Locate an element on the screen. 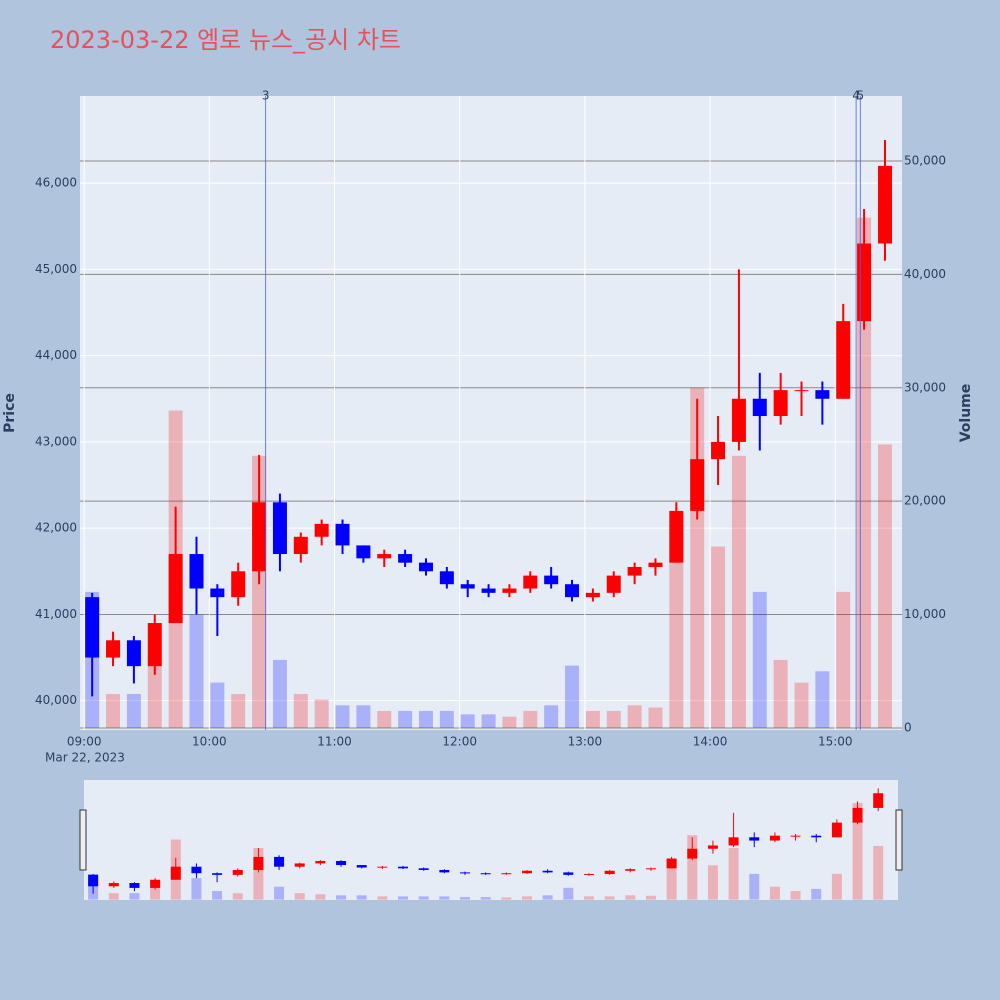  y2-tick-label: 40,000 is located at coordinates (925, 274).